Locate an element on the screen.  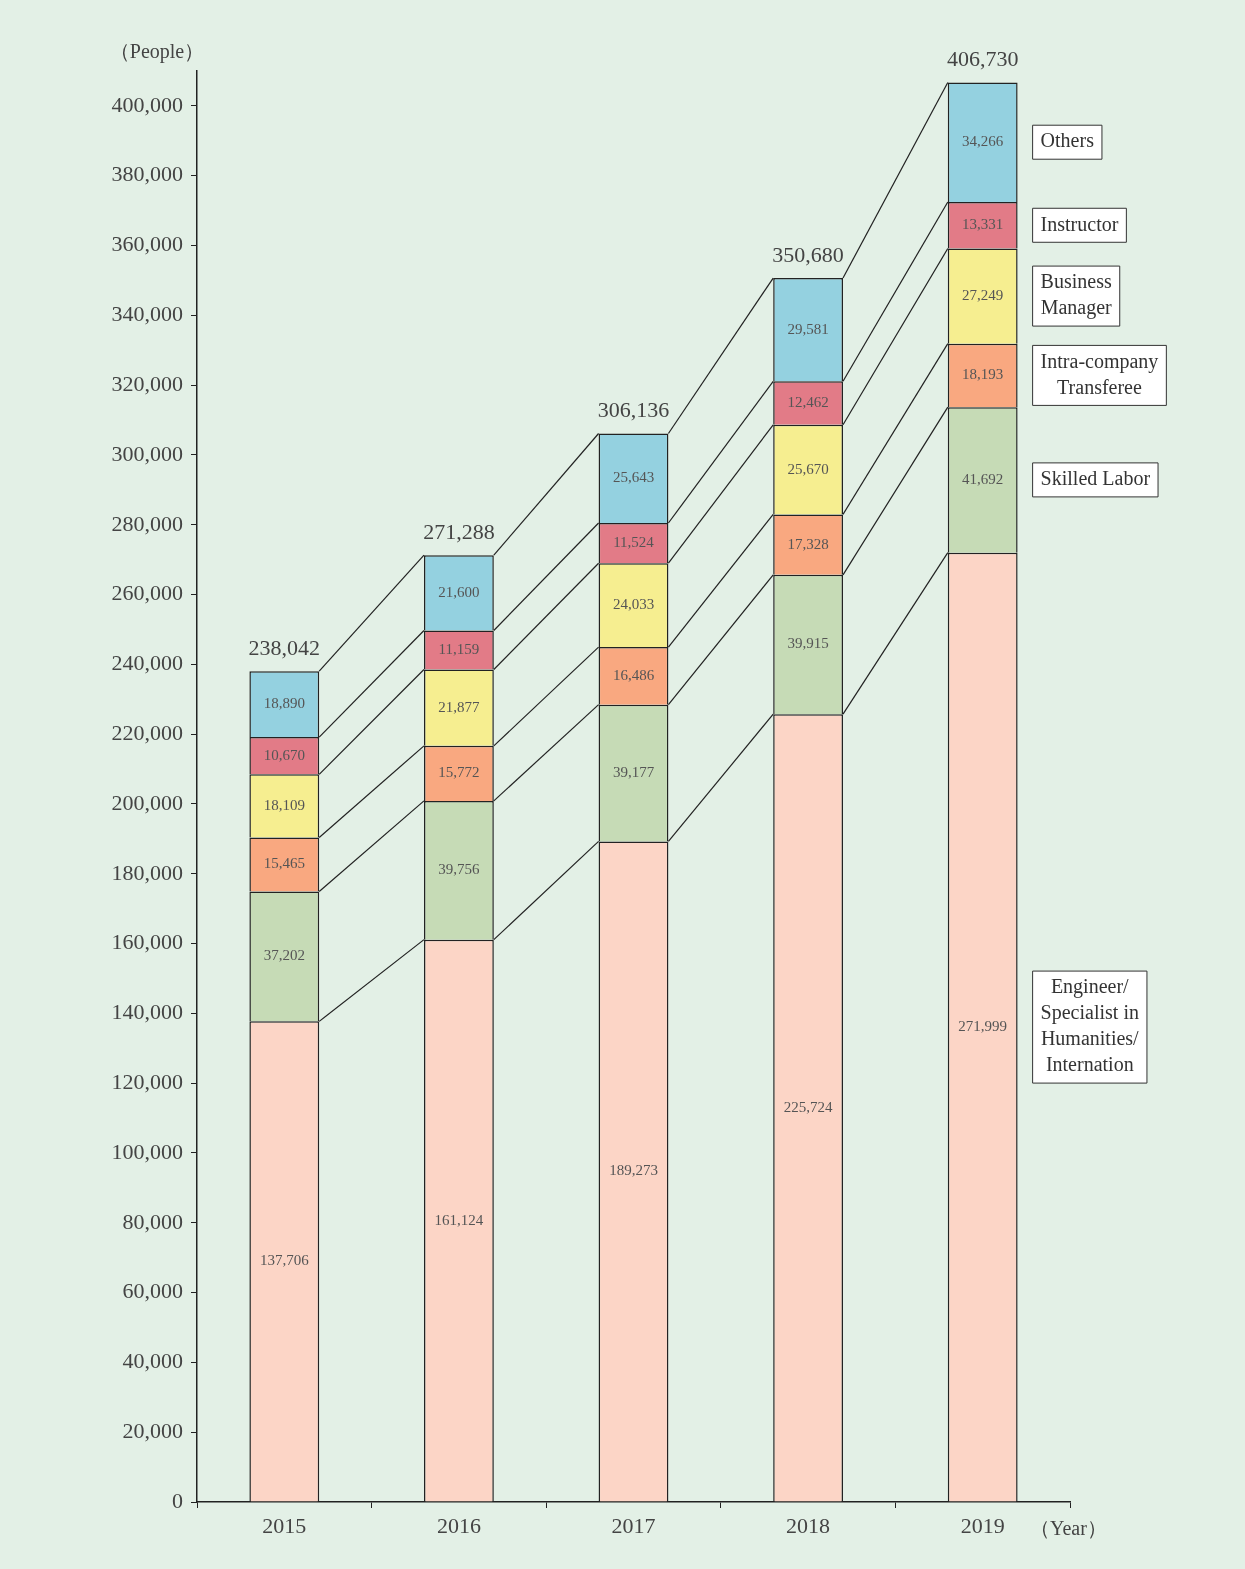
series-label: Instructor is located at coordinates (1079, 223).